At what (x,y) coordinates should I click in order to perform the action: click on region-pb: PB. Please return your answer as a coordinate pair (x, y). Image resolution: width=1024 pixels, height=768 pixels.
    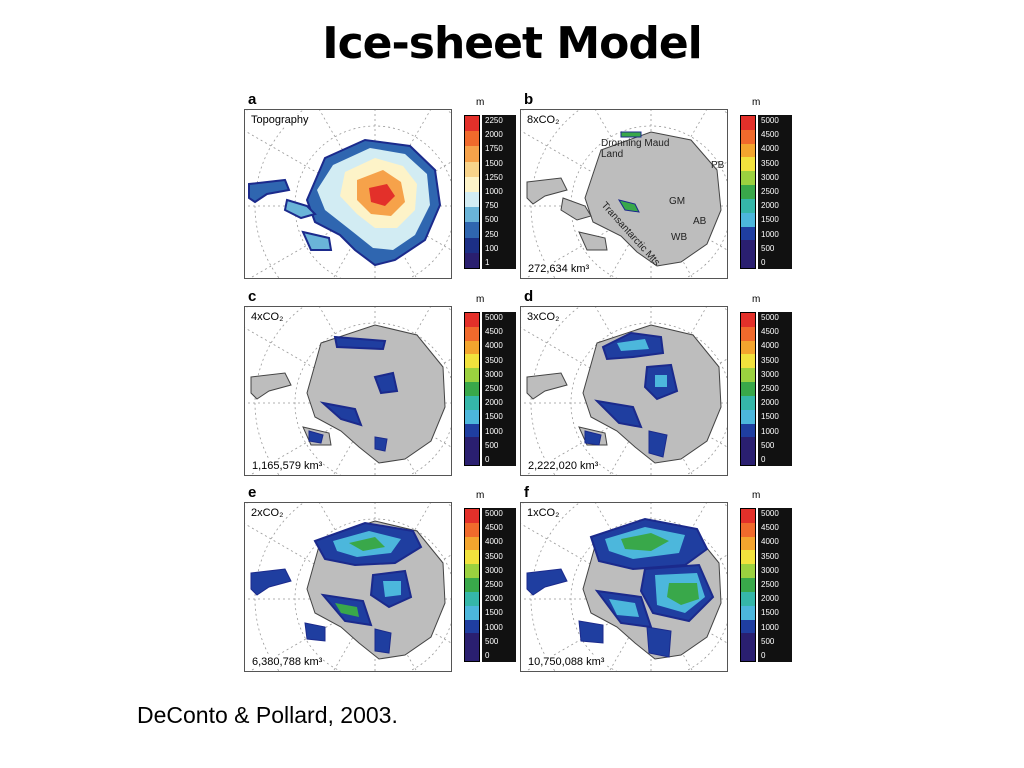
    Looking at the image, I should click on (718, 165).